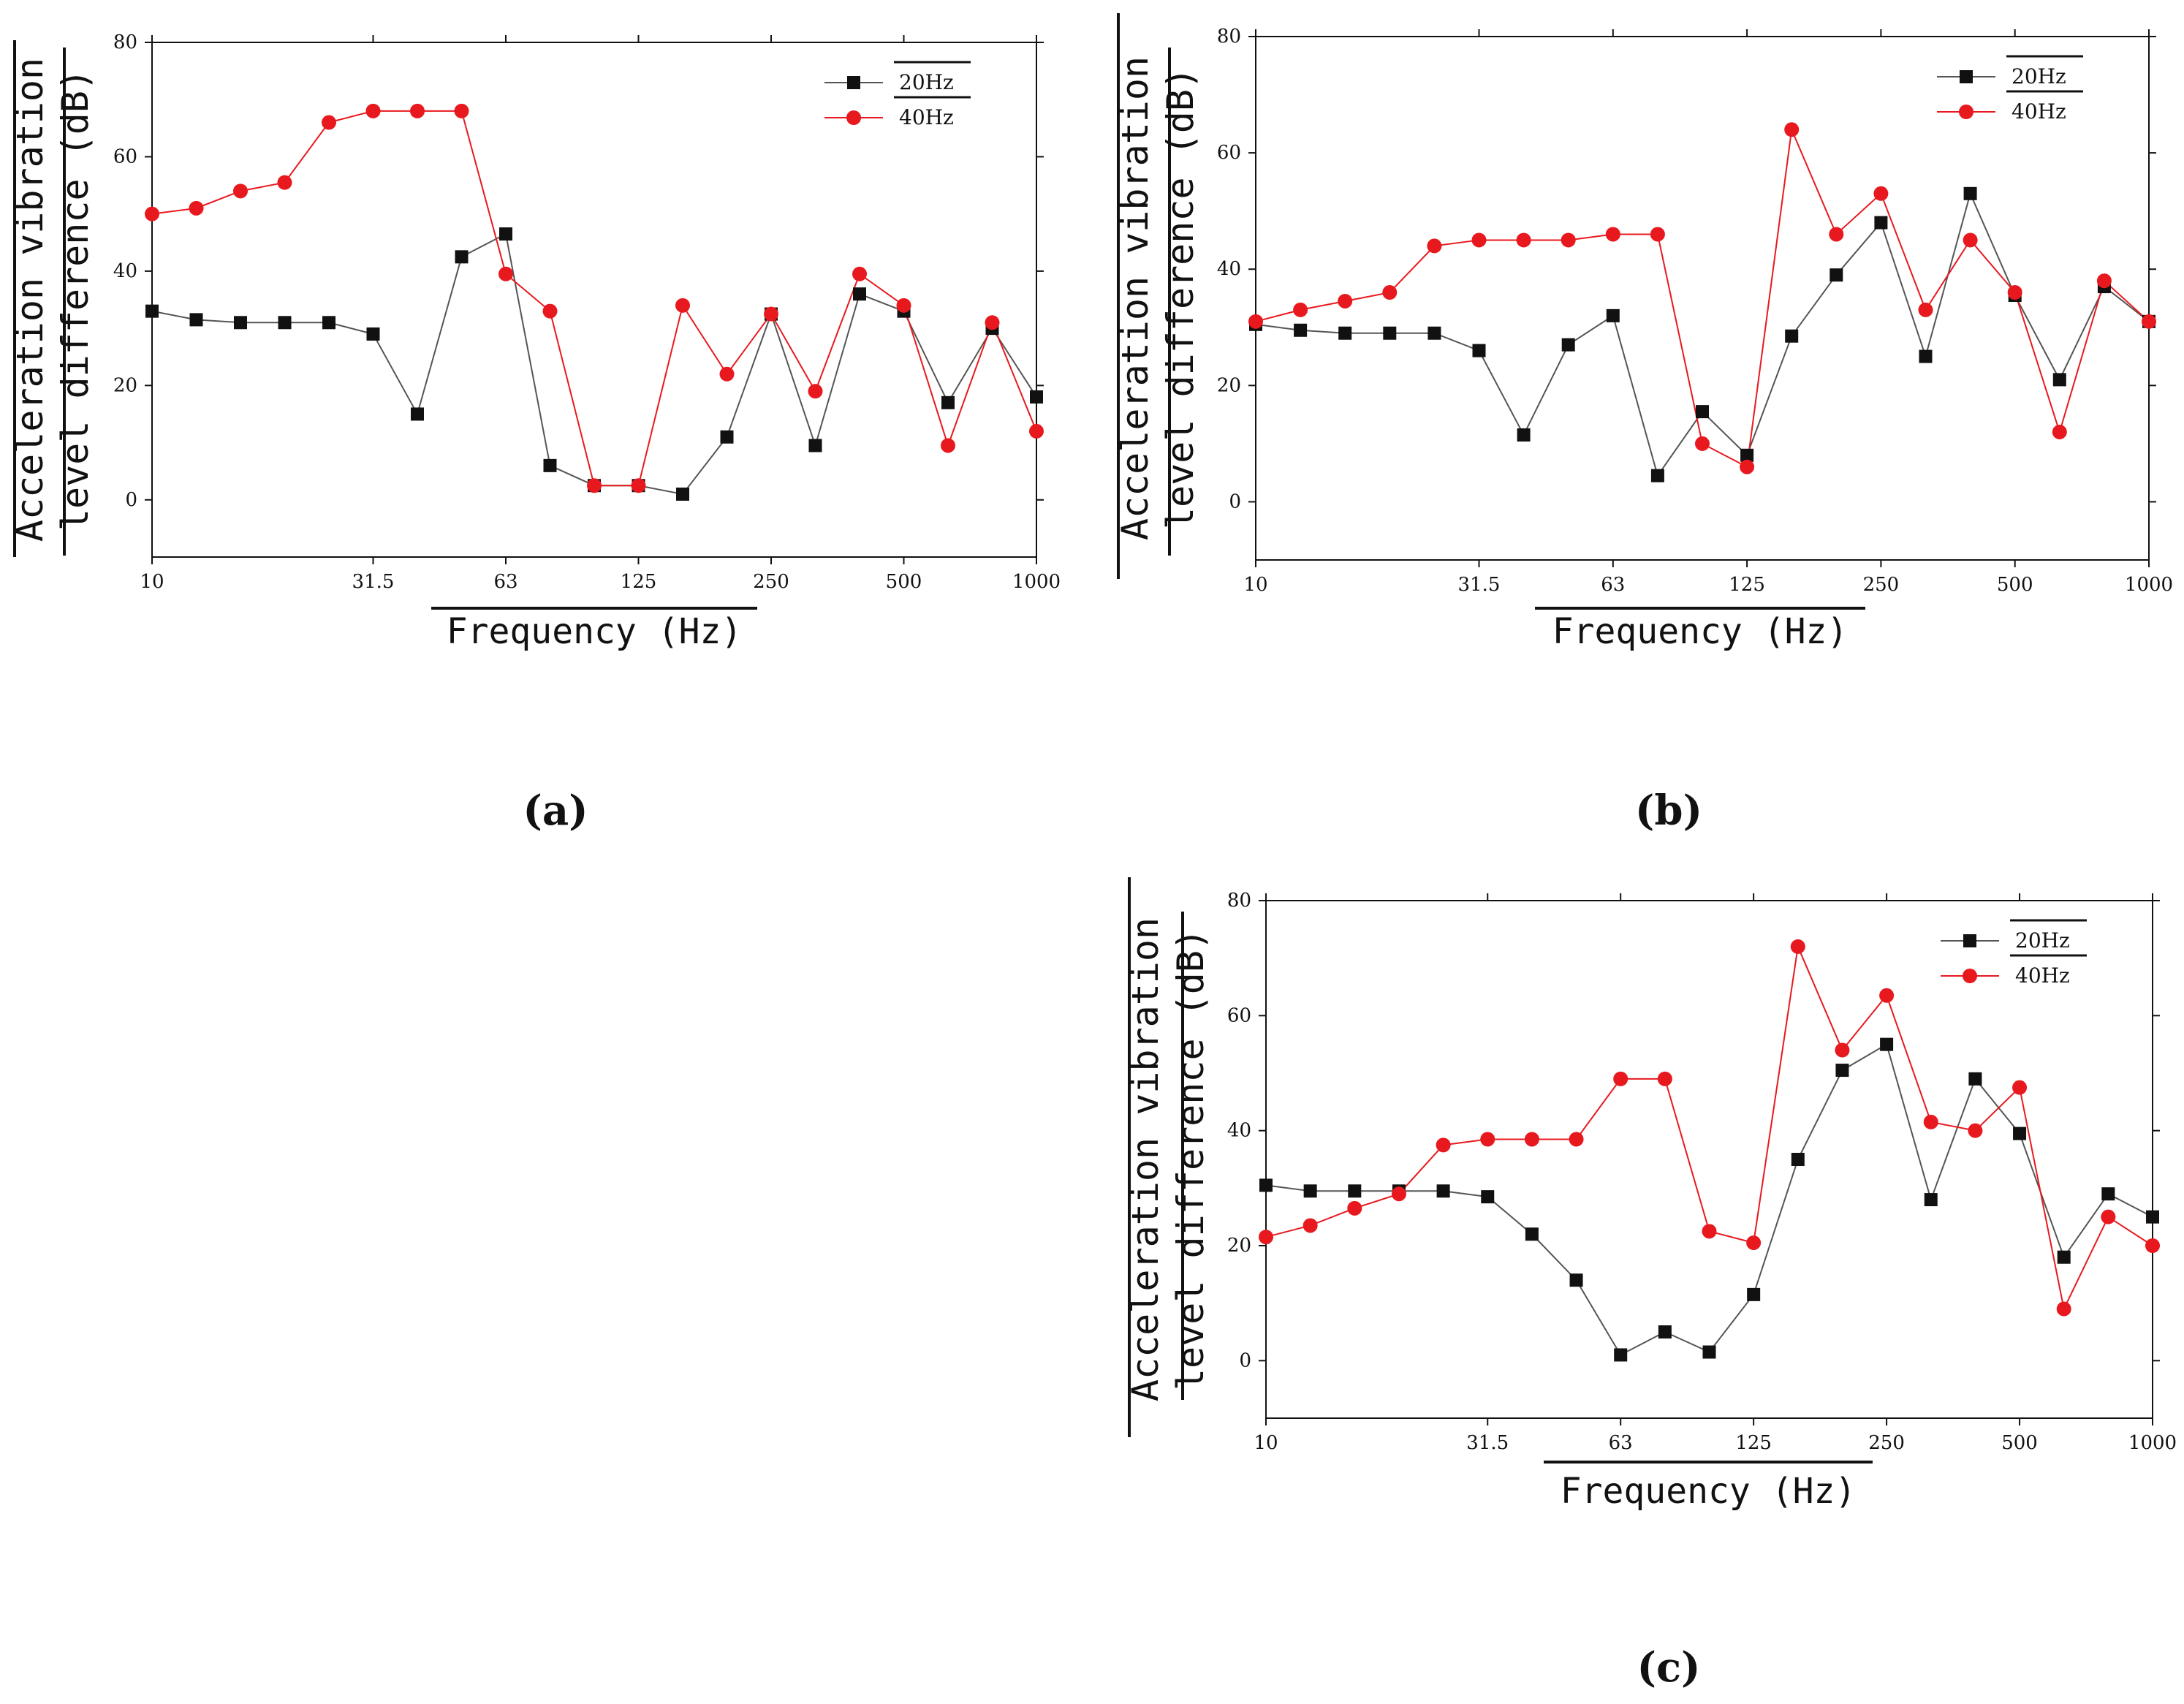 The width and height of the screenshot is (2184, 1704). Describe the element at coordinates (1239, 1246) in the screenshot. I see `y-tick-label: 20` at that location.